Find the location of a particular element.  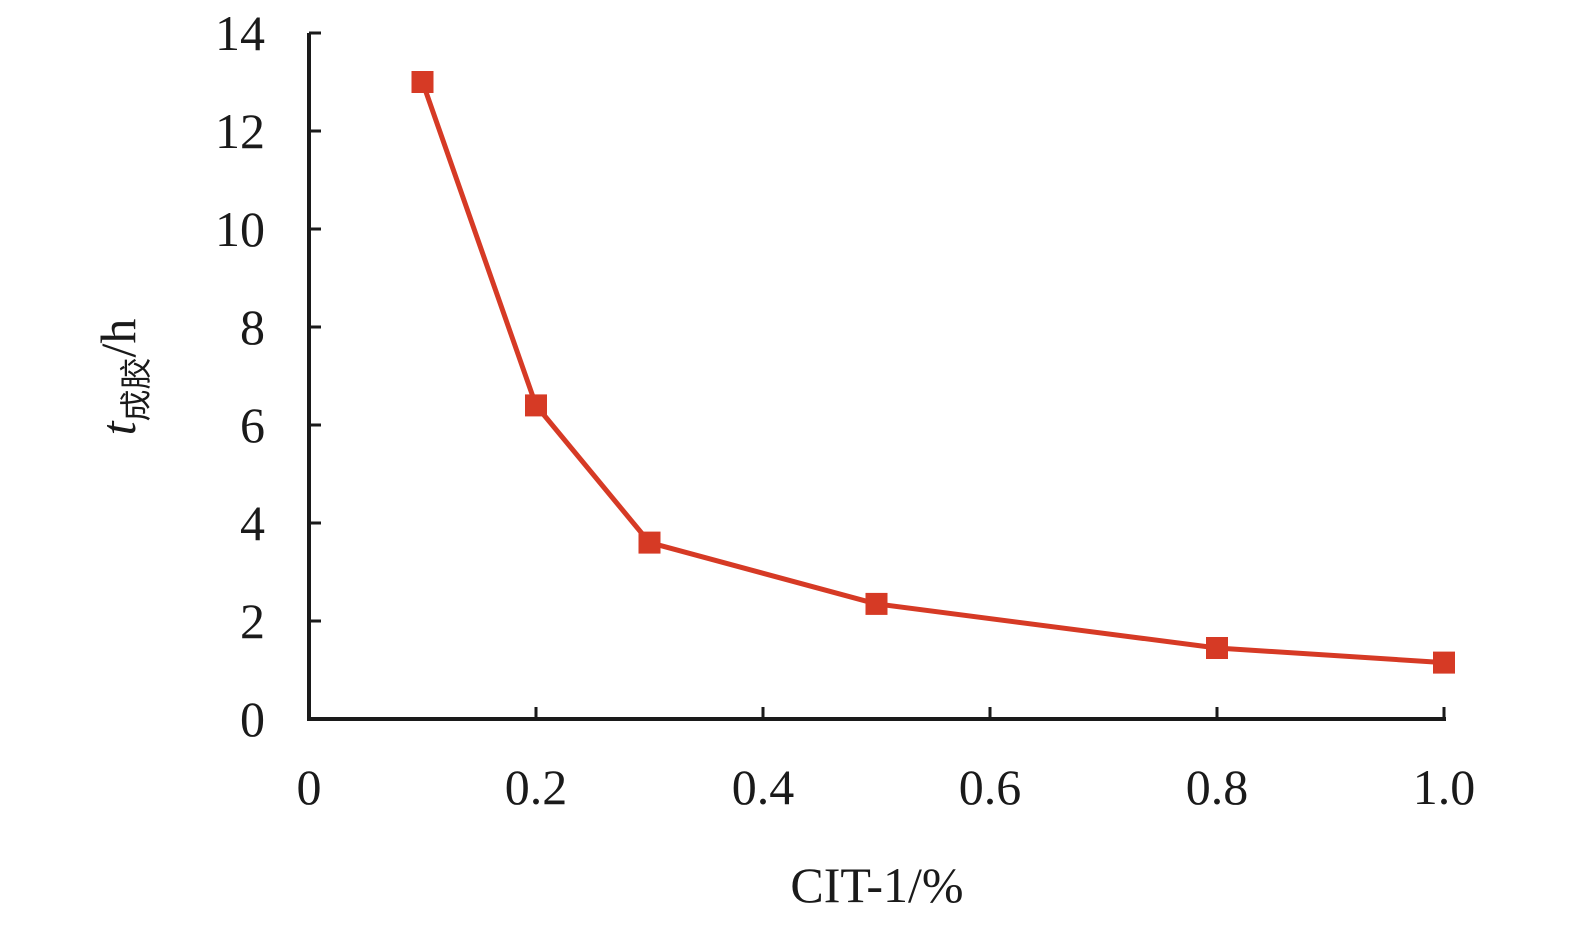

y-axis-title: t成胶/h is located at coordinates (122, 377).